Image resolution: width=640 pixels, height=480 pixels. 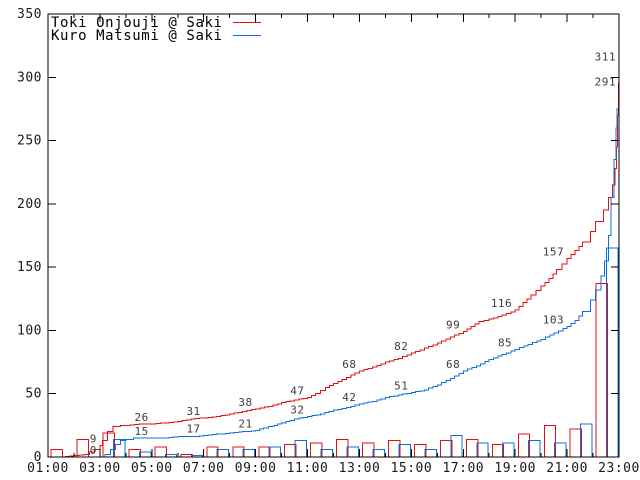 What do you see at coordinates (93, 439) in the screenshot?
I see `point-label: 9` at bounding box center [93, 439].